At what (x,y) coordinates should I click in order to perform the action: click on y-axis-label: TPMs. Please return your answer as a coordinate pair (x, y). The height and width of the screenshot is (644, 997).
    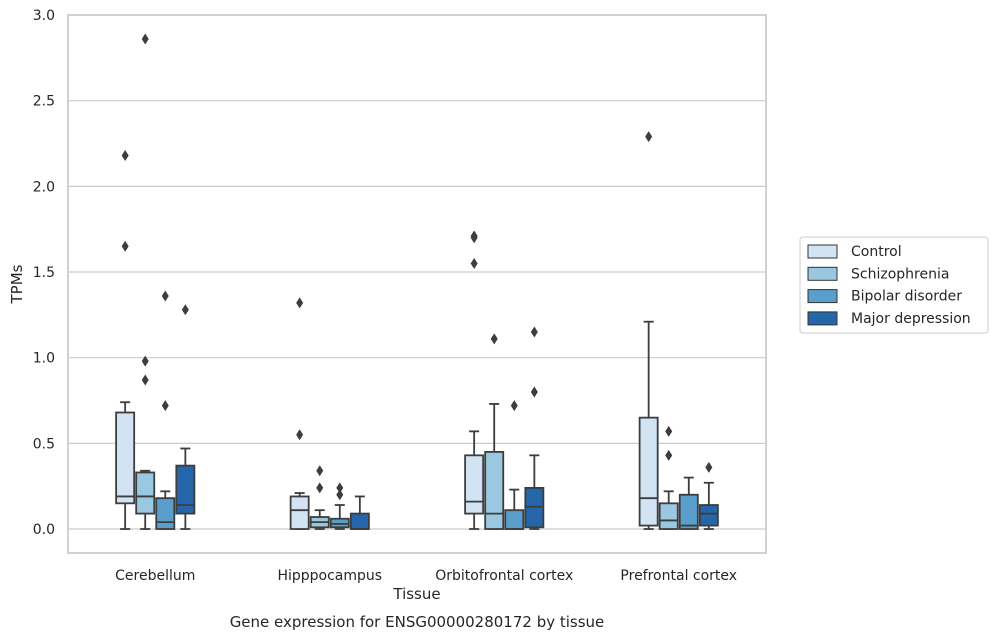
    Looking at the image, I should click on (17, 284).